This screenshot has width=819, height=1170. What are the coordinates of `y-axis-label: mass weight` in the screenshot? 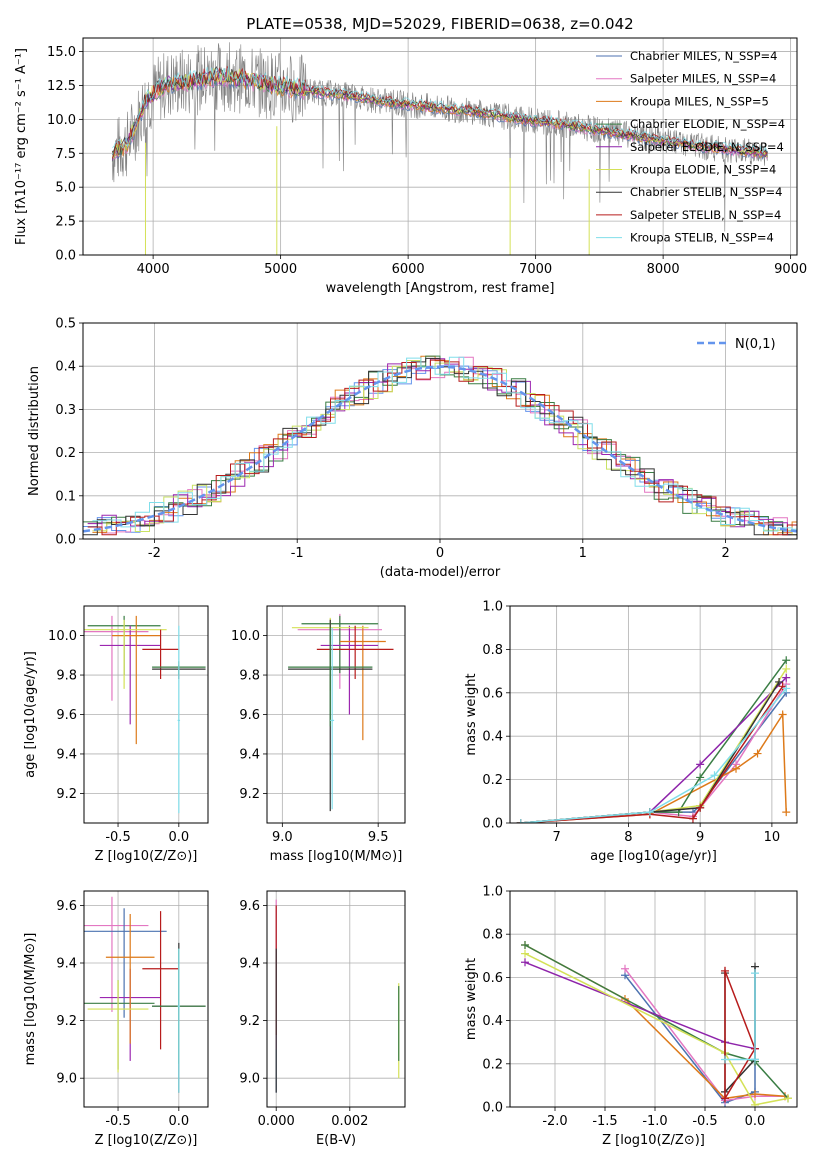 It's located at (471, 714).